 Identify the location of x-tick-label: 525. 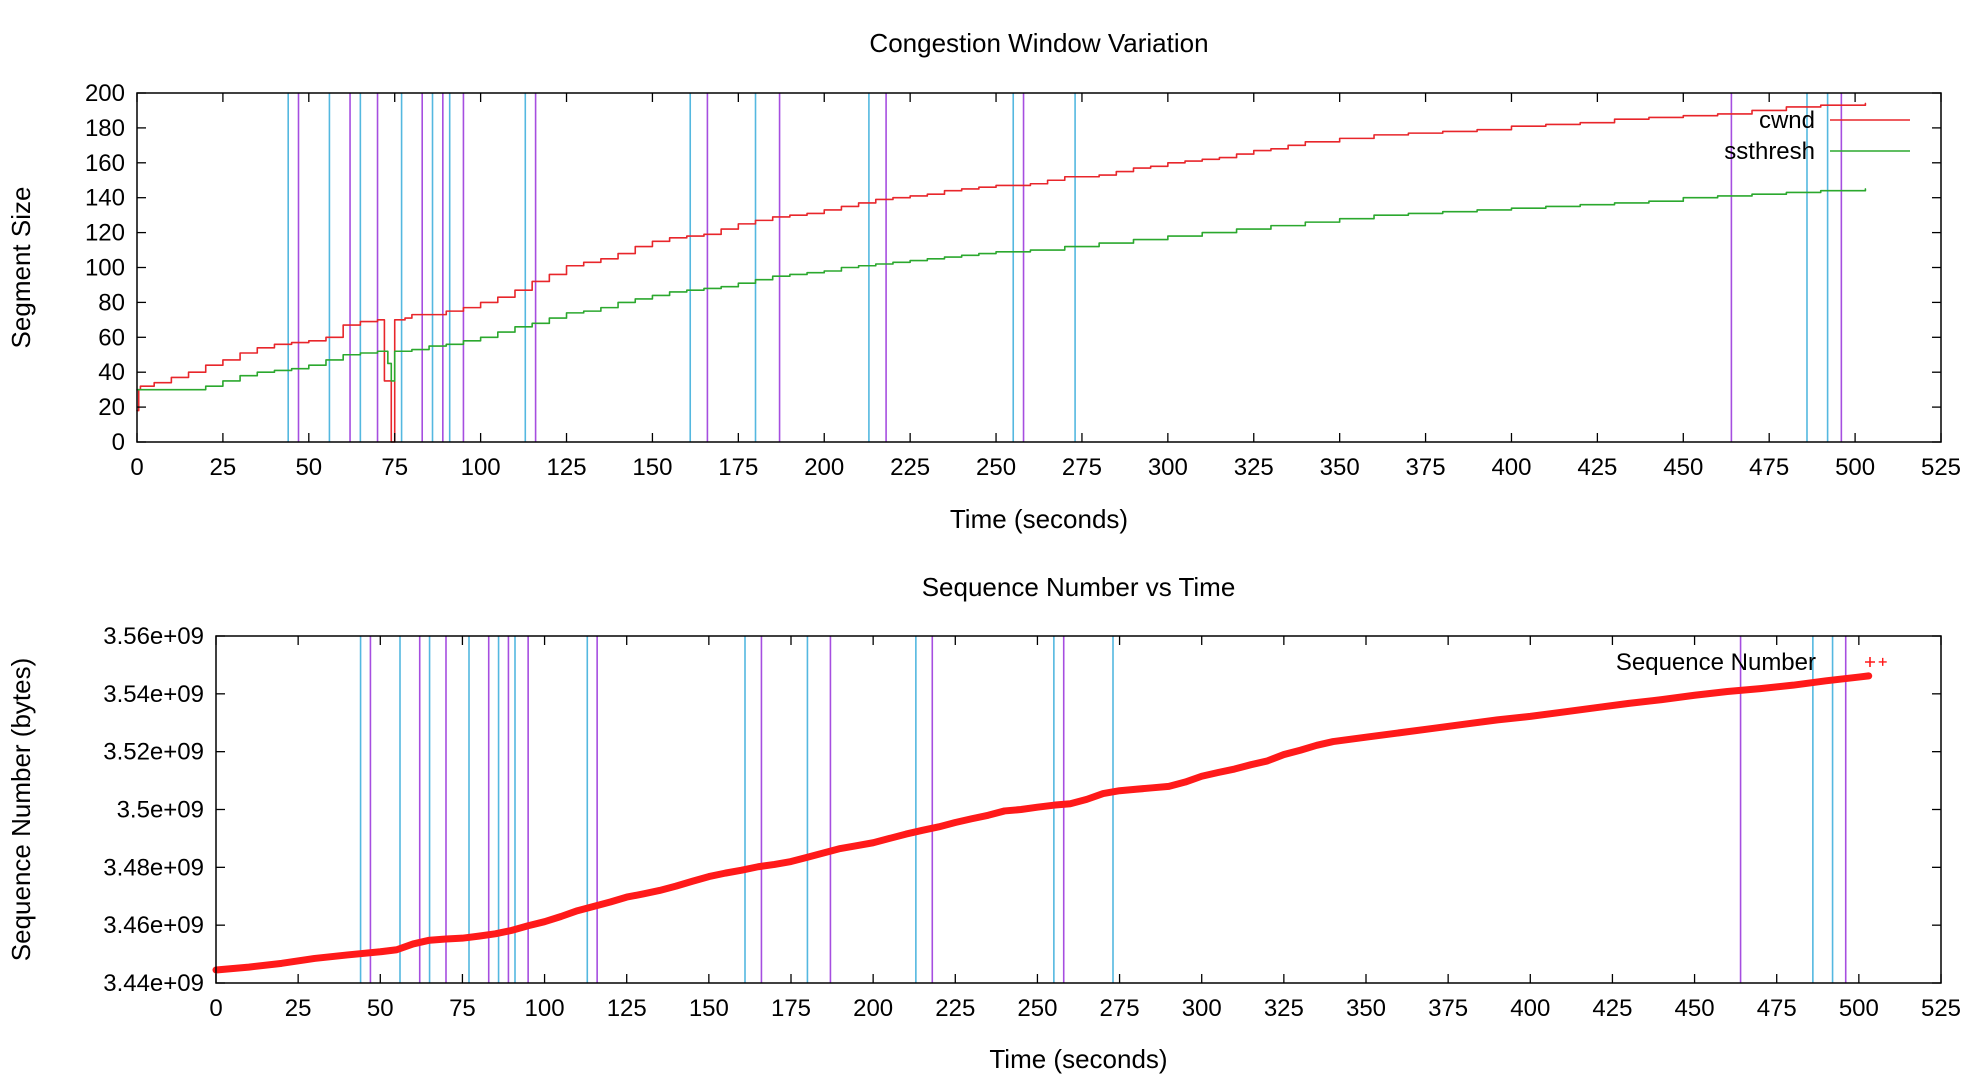
(1941, 1008).